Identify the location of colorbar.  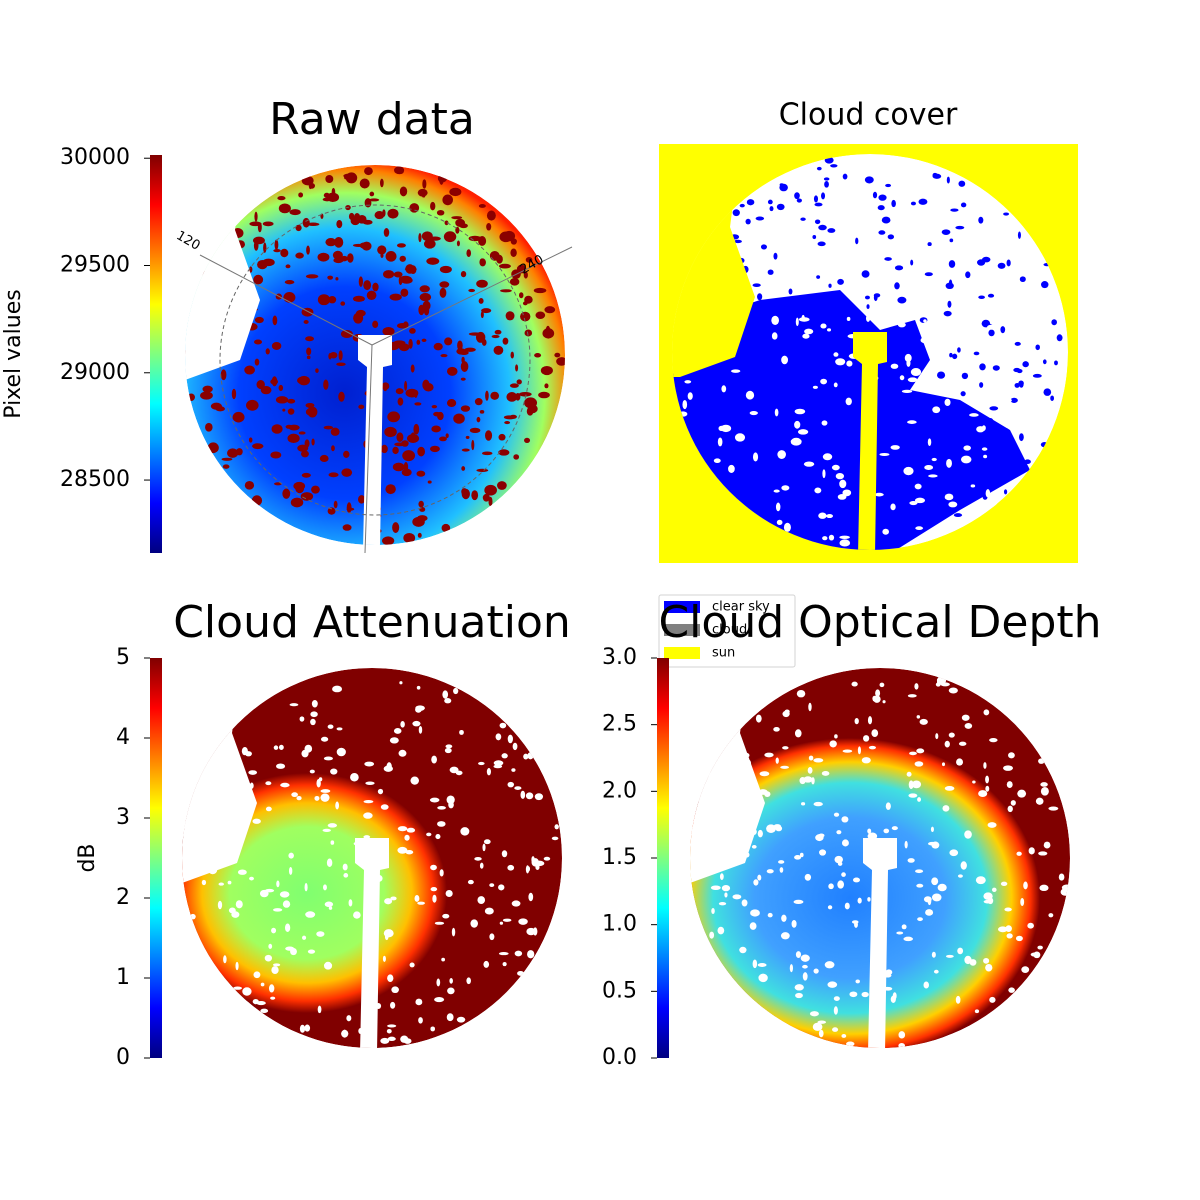
(663, 858).